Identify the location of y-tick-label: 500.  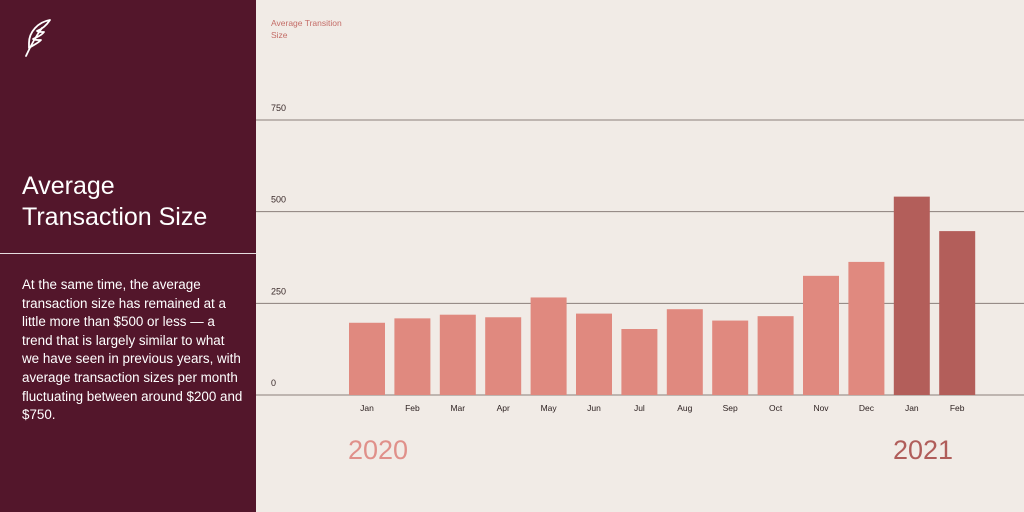
(278, 200).